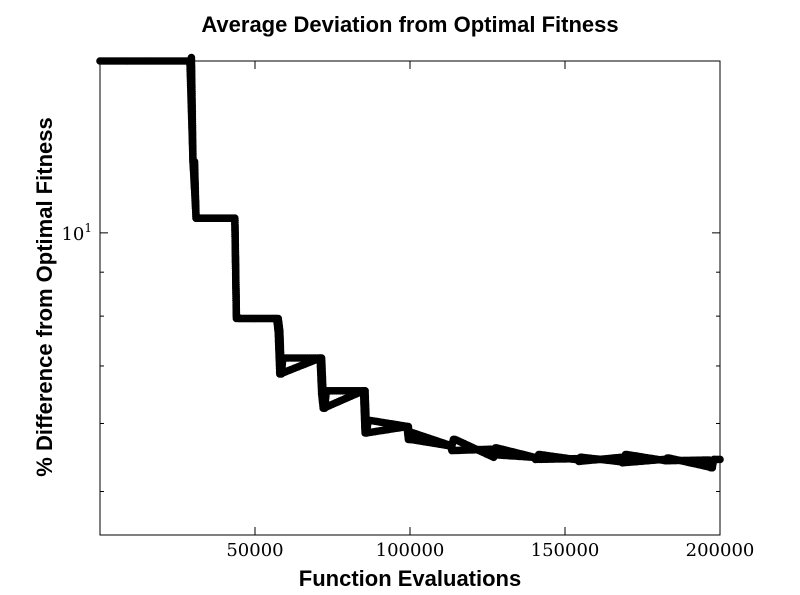 This screenshot has height=595, width=800. What do you see at coordinates (720, 550) in the screenshot?
I see `x-tick-label: 200000` at bounding box center [720, 550].